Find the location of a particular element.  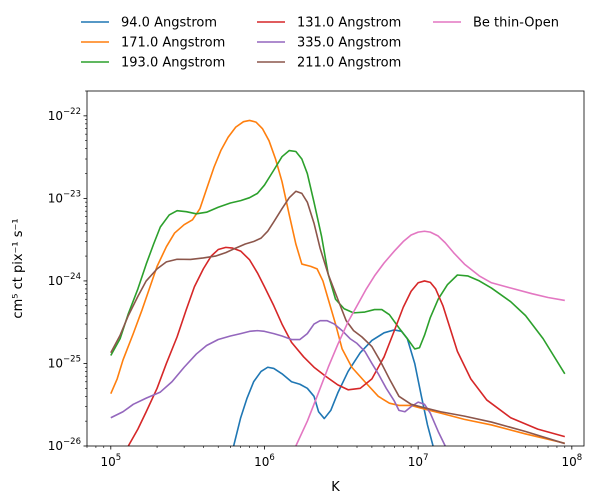

legend-label: 171.0 Angstrom is located at coordinates (173, 43).